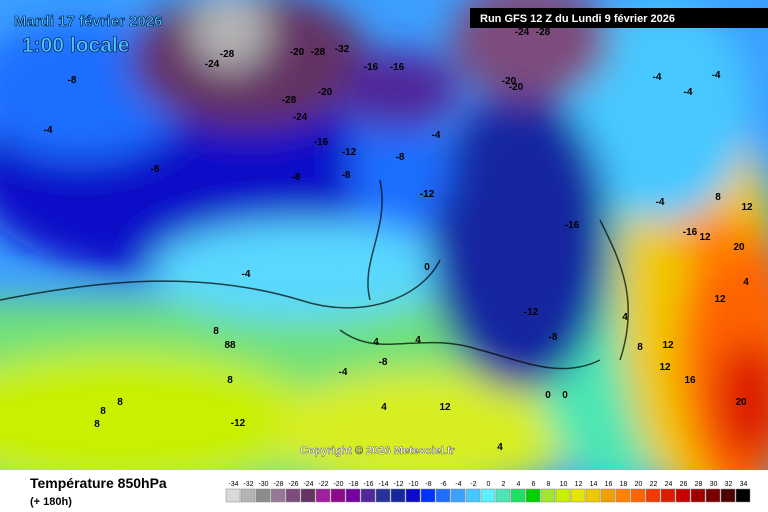 This screenshot has height=512, width=768. What do you see at coordinates (88, 21) in the screenshot?
I see `date: Mardi 17 février 2026` at bounding box center [88, 21].